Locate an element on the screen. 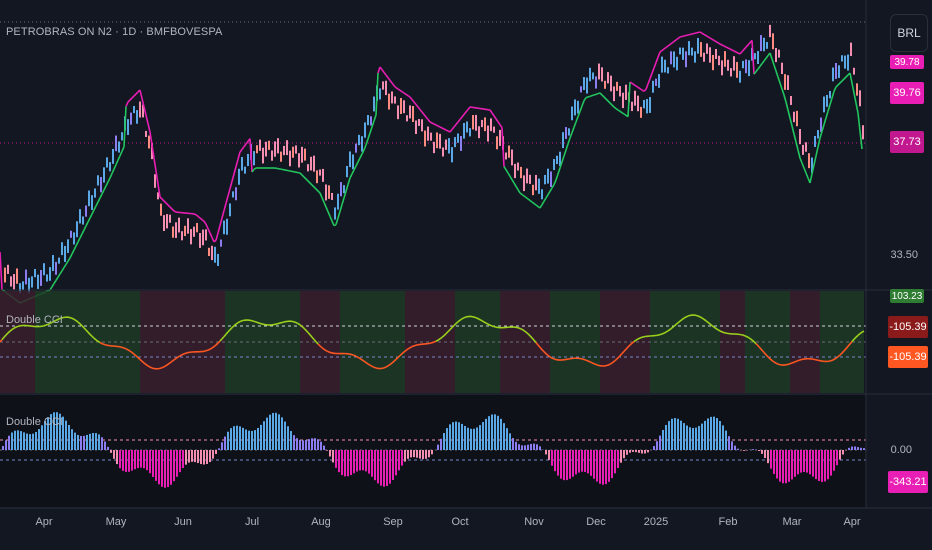 This screenshot has height=550, width=932. currency-button: BRL is located at coordinates (909, 33).